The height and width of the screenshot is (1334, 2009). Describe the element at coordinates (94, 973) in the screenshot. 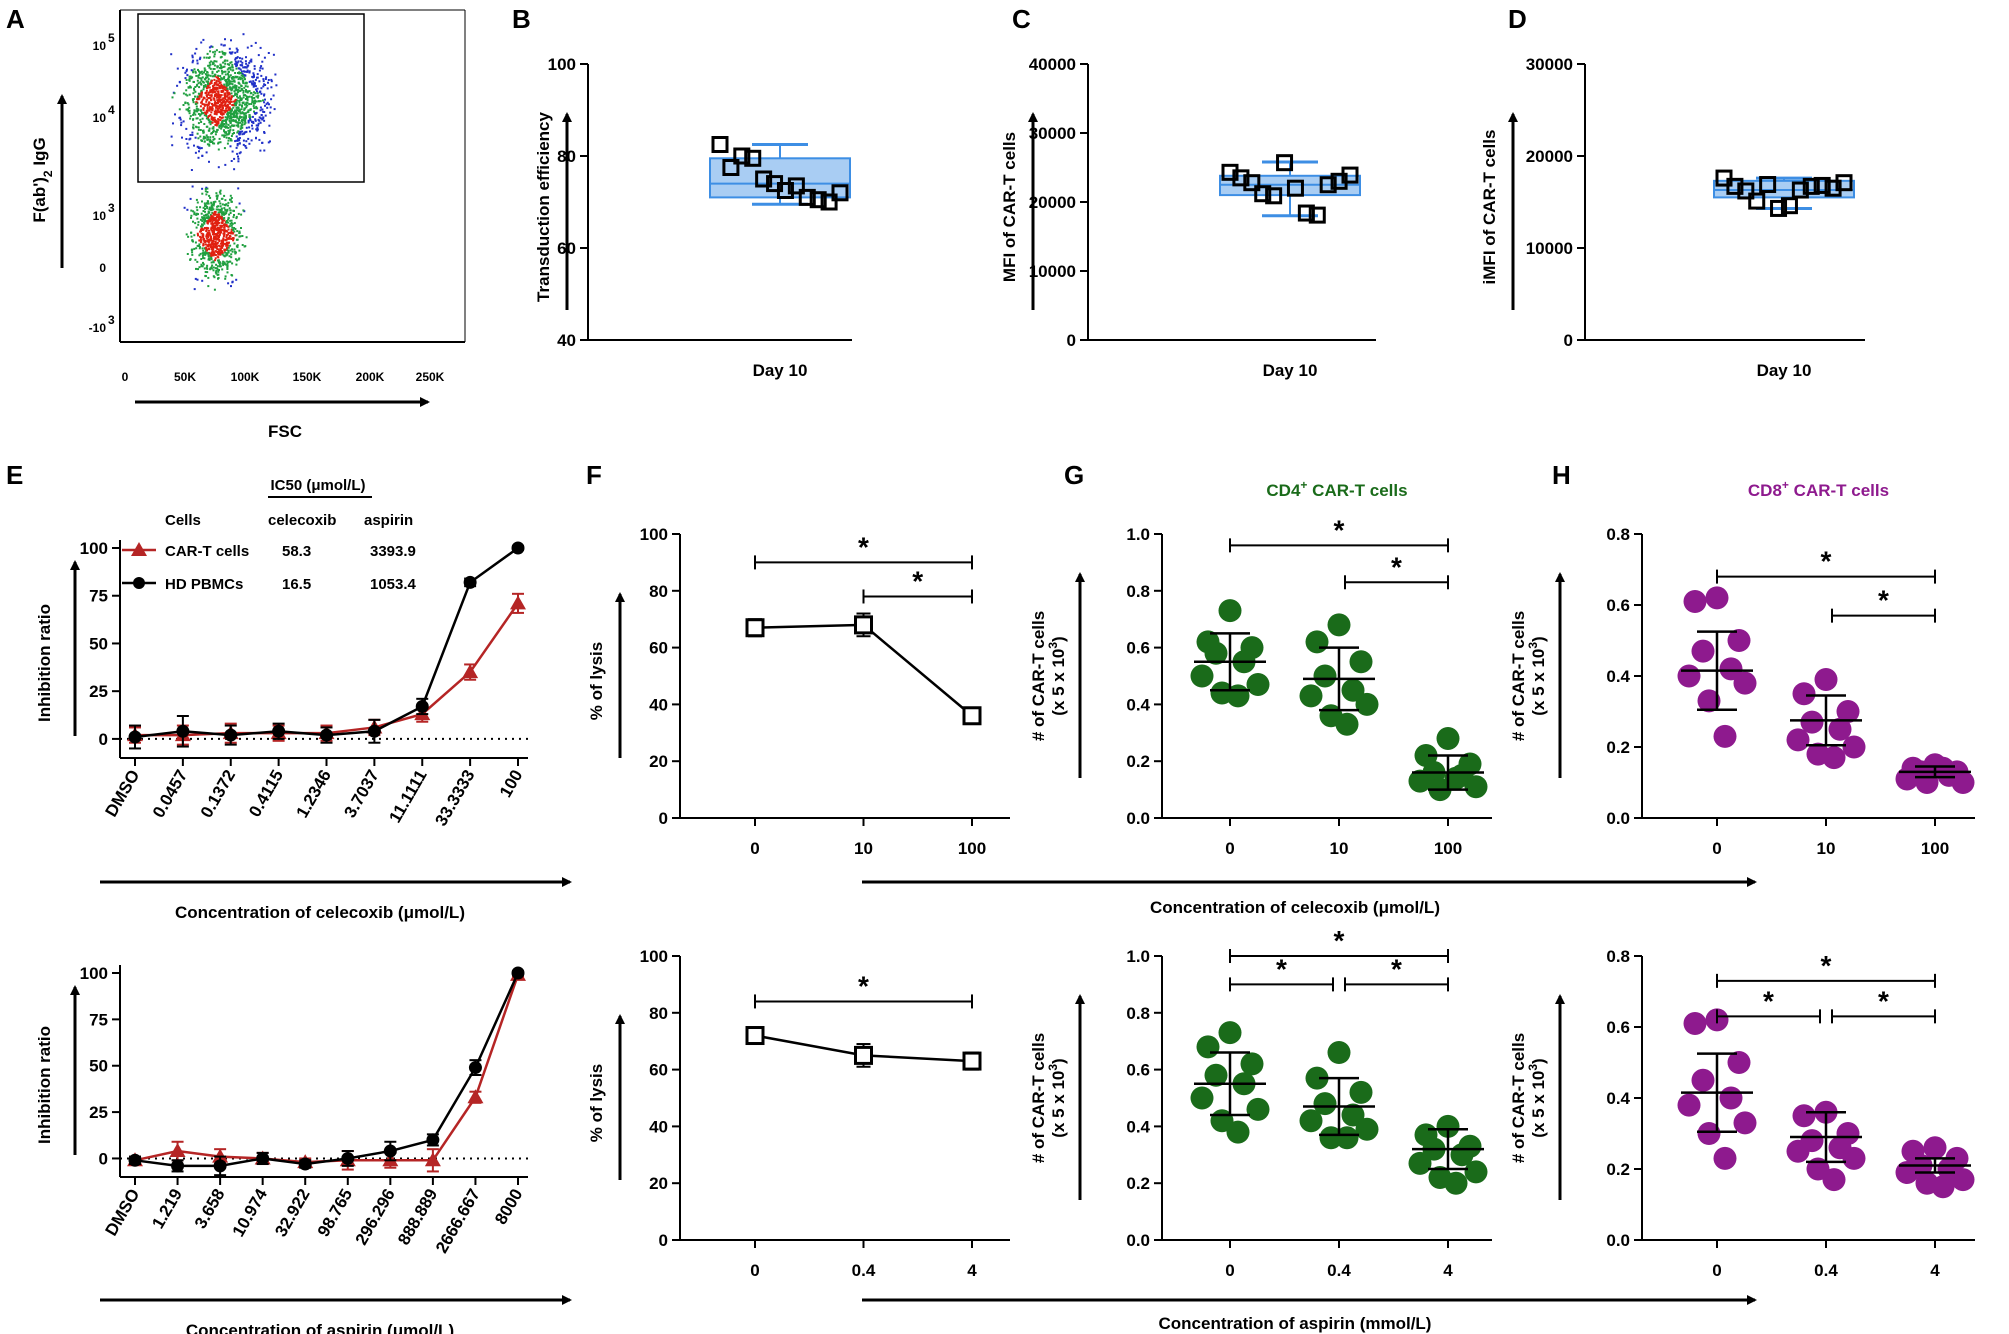

I see `y-tick-label: 100` at that location.